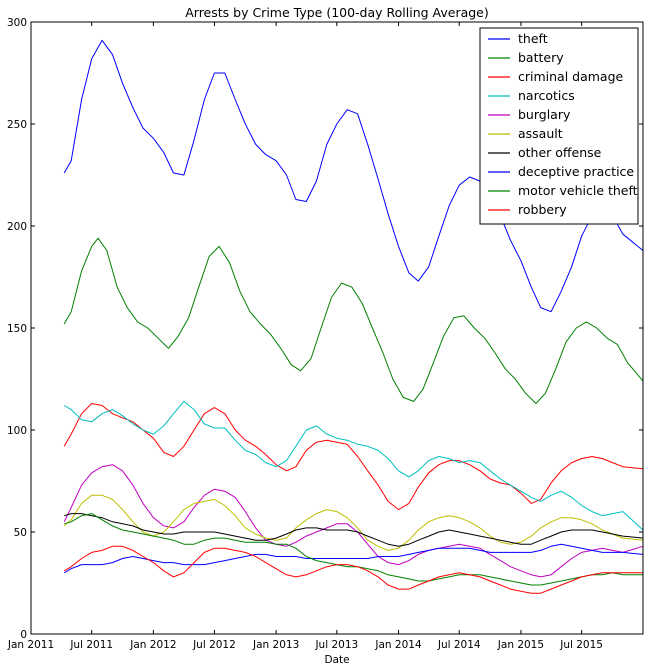 This screenshot has width=651, height=672. What do you see at coordinates (17, 431) in the screenshot?
I see `y-tick-label: 100` at bounding box center [17, 431].